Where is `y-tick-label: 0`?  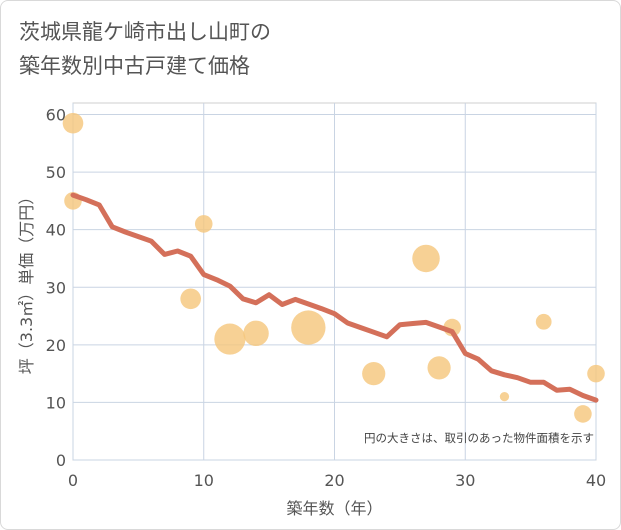
y-tick-label: 0 is located at coordinates (61, 460).